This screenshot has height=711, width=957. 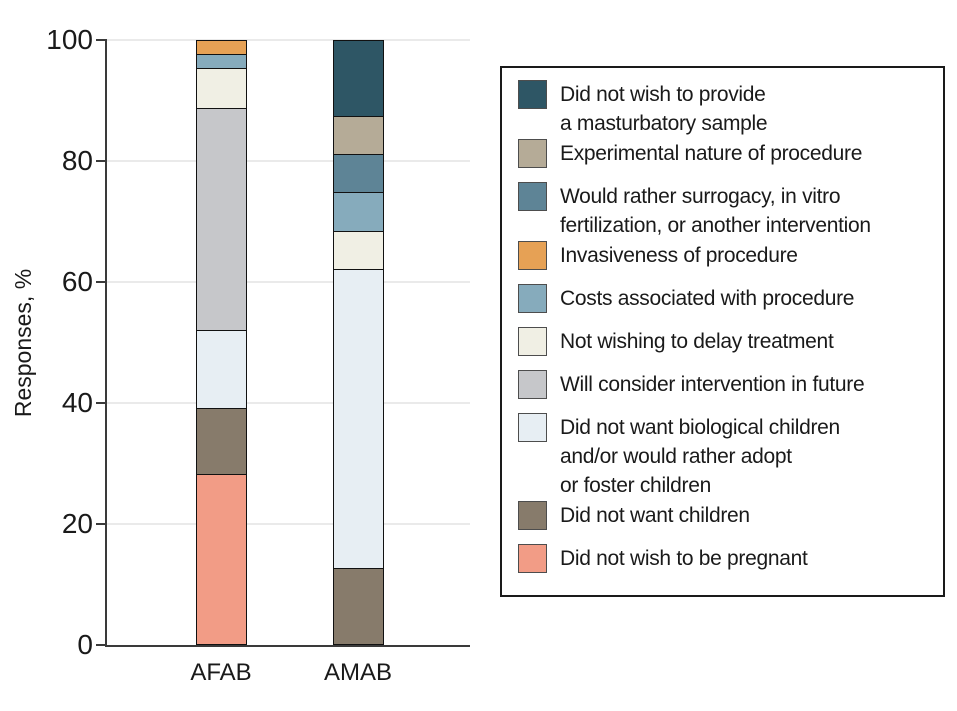 What do you see at coordinates (77, 402) in the screenshot?
I see `y-tick-label: 40` at bounding box center [77, 402].